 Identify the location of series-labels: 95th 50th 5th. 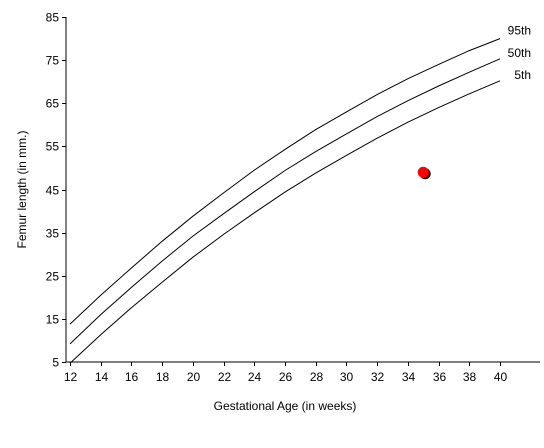
(519, 53).